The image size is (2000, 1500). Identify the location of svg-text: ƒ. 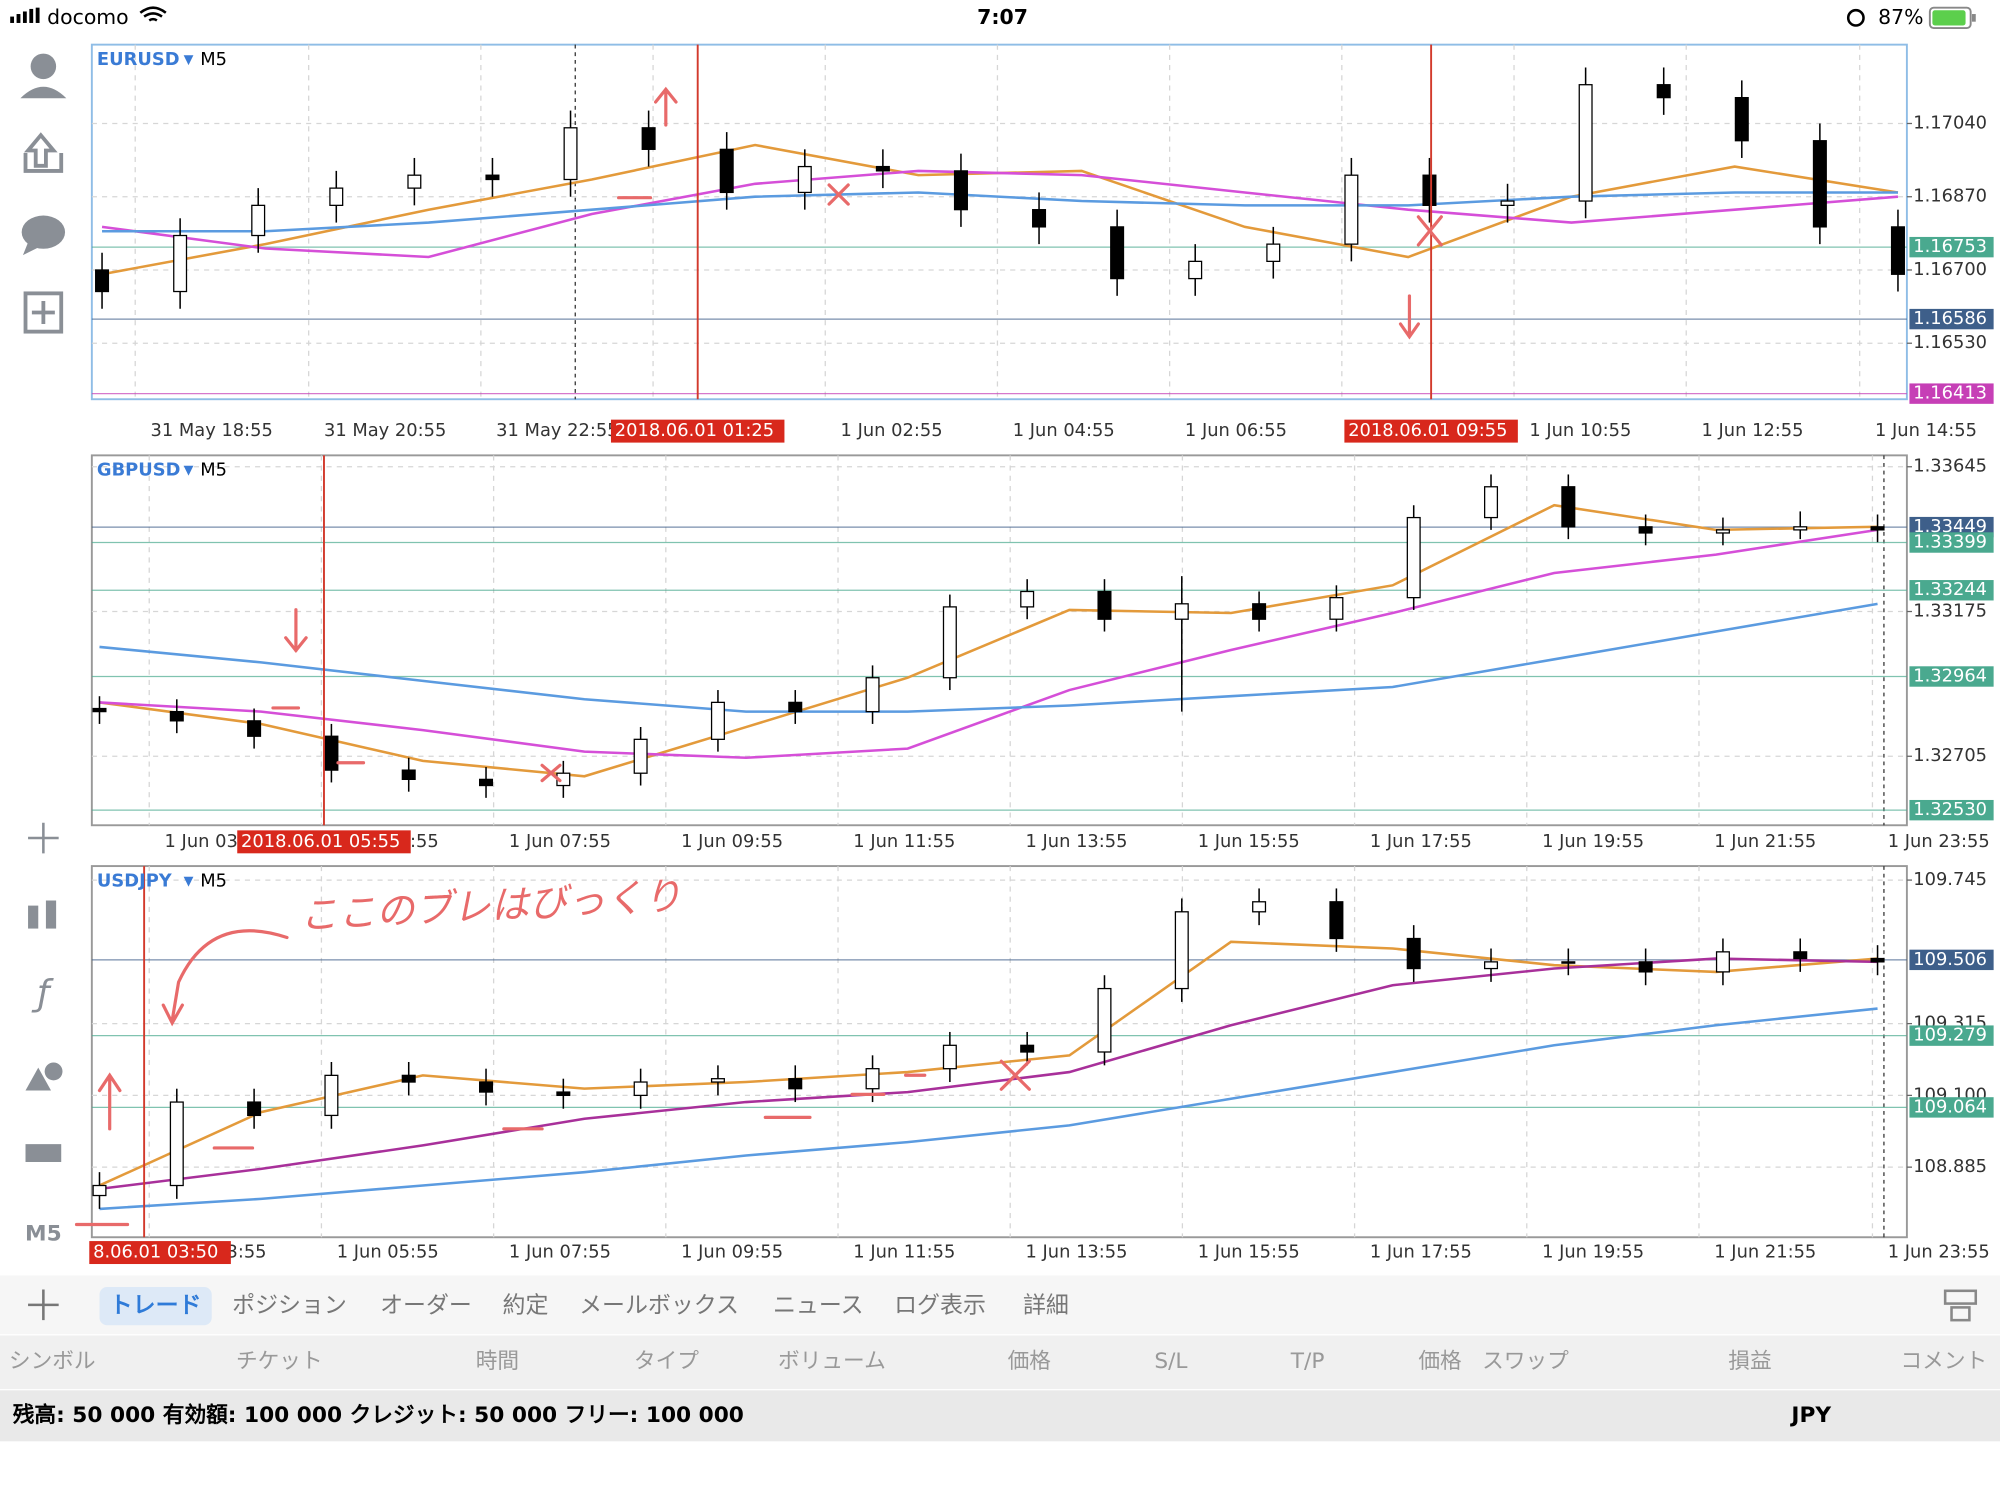
(42, 993).